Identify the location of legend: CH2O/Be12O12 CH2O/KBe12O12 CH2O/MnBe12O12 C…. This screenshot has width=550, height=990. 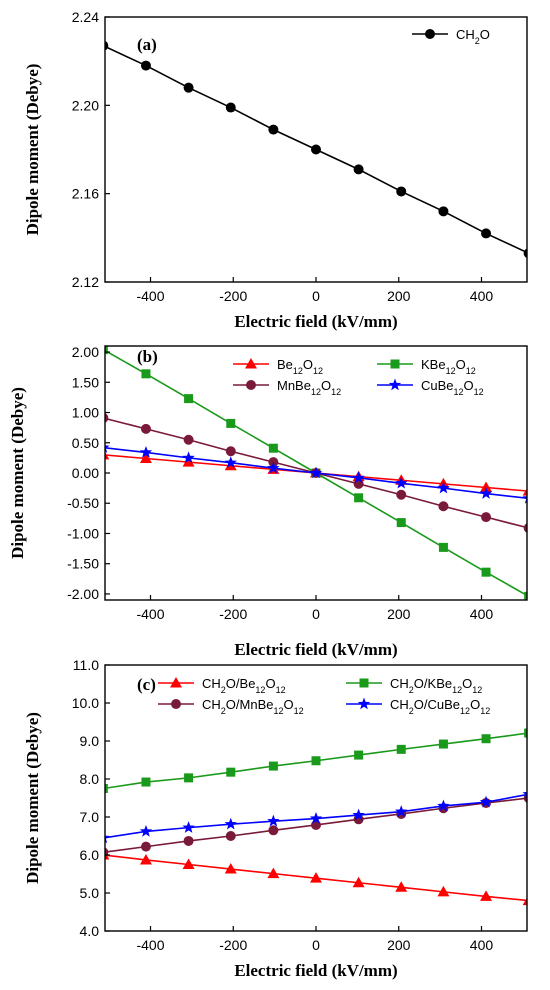
(324, 696).